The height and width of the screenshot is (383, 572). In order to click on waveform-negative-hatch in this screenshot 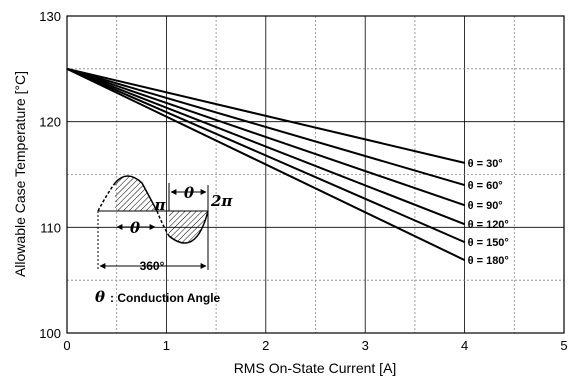, I will do `click(188, 227)`.